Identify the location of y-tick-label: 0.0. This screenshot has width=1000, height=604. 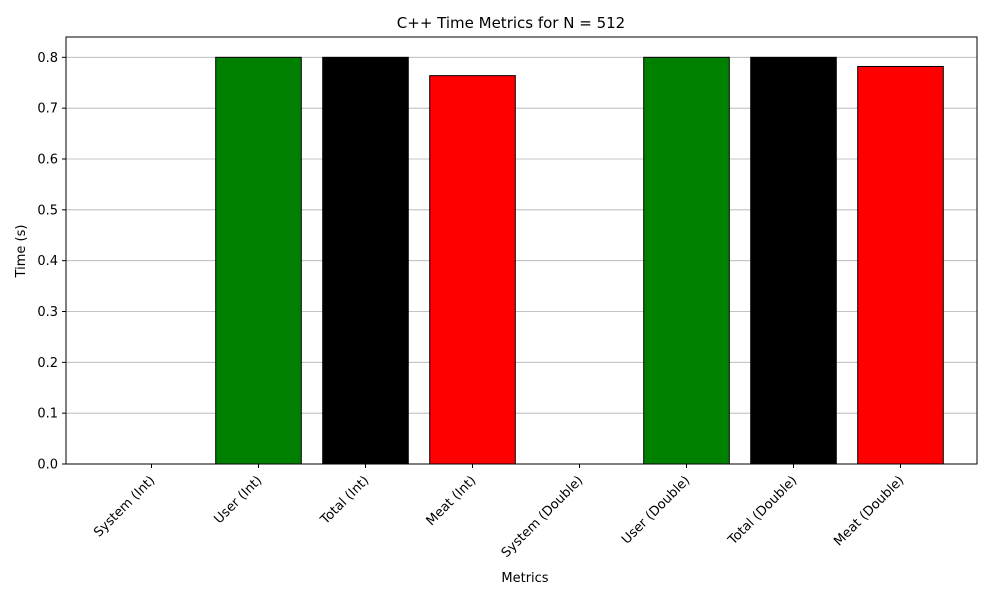
(47, 465).